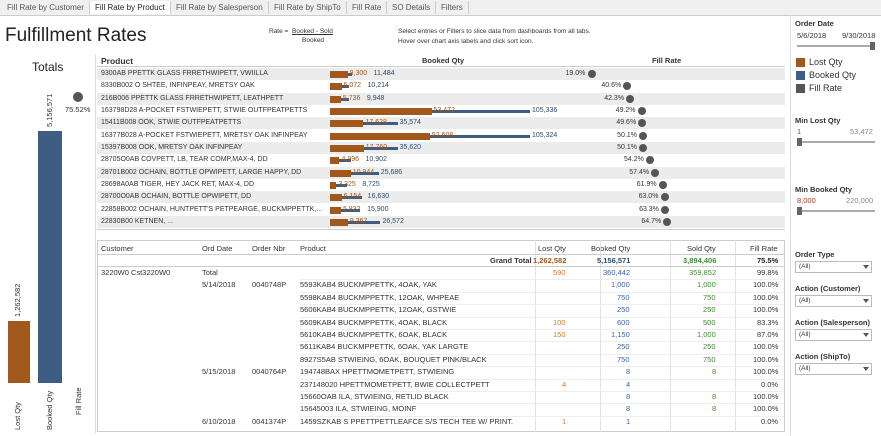 The width and height of the screenshot is (881, 436). Describe the element at coordinates (542, 404) in the screenshot. I see `row-line` at that location.